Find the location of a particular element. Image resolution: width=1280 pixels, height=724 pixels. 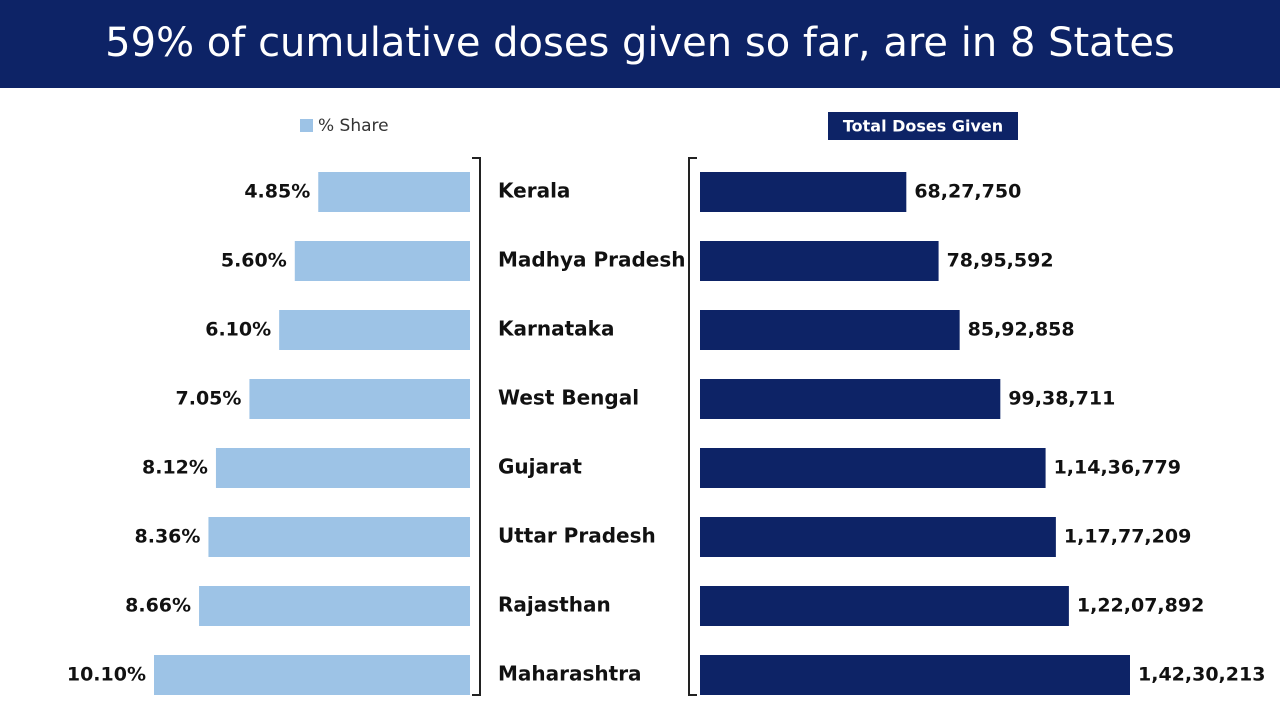

value-label: 78,95,592 is located at coordinates (1000, 261).